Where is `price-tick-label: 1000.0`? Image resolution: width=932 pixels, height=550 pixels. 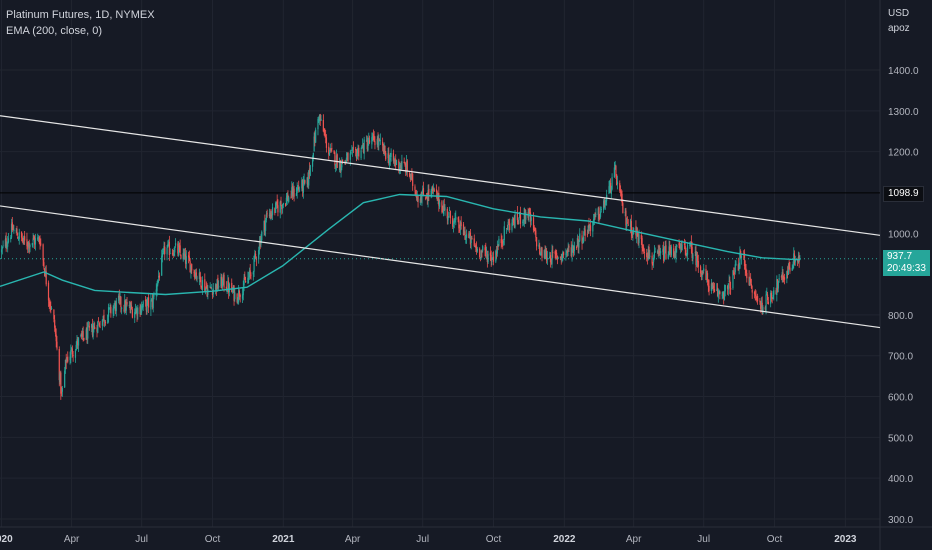
price-tick-label: 1000.0 is located at coordinates (903, 234).